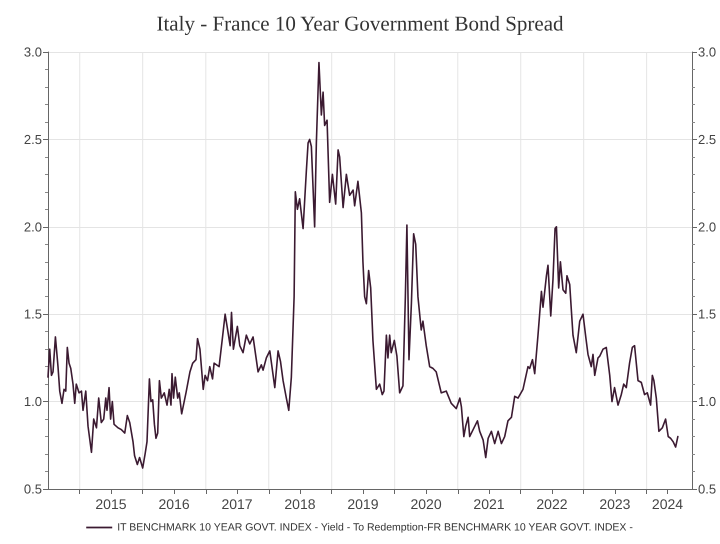  What do you see at coordinates (707, 52) in the screenshot?
I see `y2-tick-label: 3.0` at bounding box center [707, 52].